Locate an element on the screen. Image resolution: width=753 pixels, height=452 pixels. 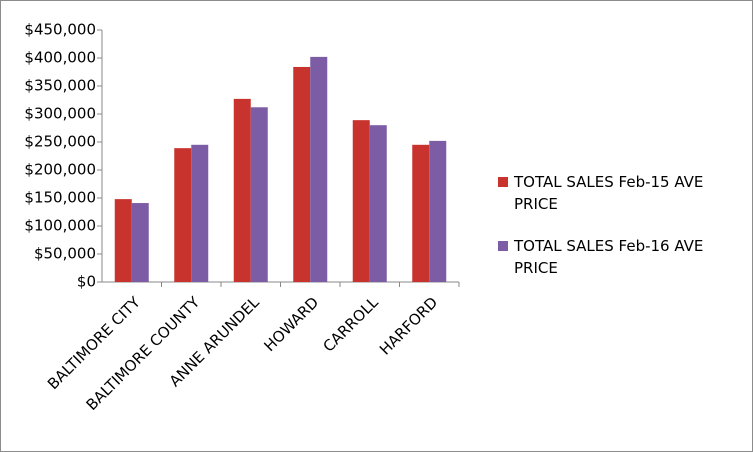
legend-entry: TOTAL SALES Feb-15 AVE PRICE is located at coordinates (620, 193).